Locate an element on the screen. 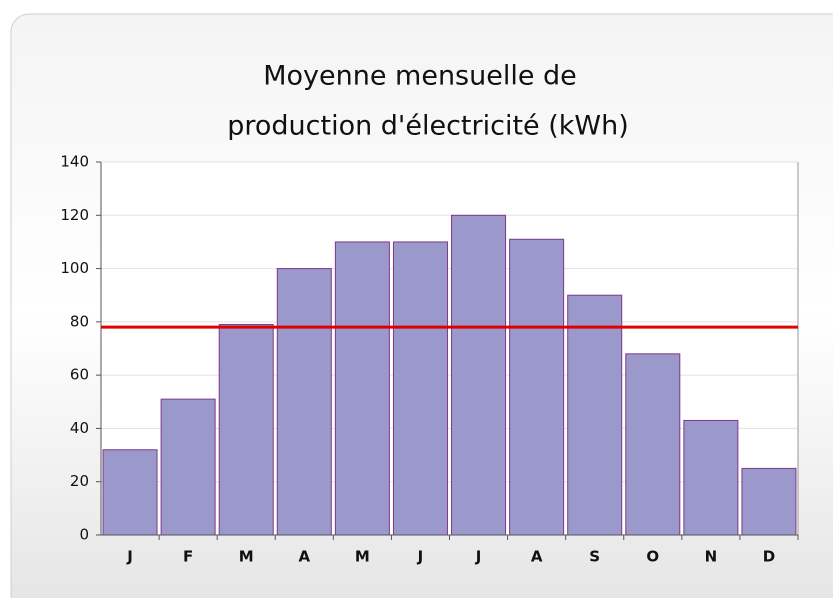 The image size is (833, 598). y-tick-label: 20 is located at coordinates (79, 481).